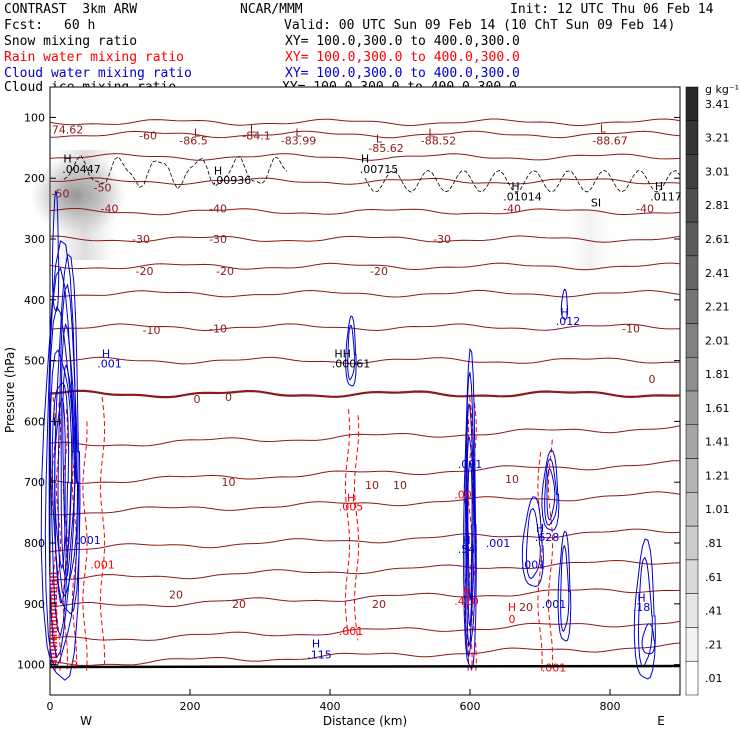 The width and height of the screenshot is (740, 740). What do you see at coordinates (400, 485) in the screenshot?
I see `temperature-label: 10` at bounding box center [400, 485].